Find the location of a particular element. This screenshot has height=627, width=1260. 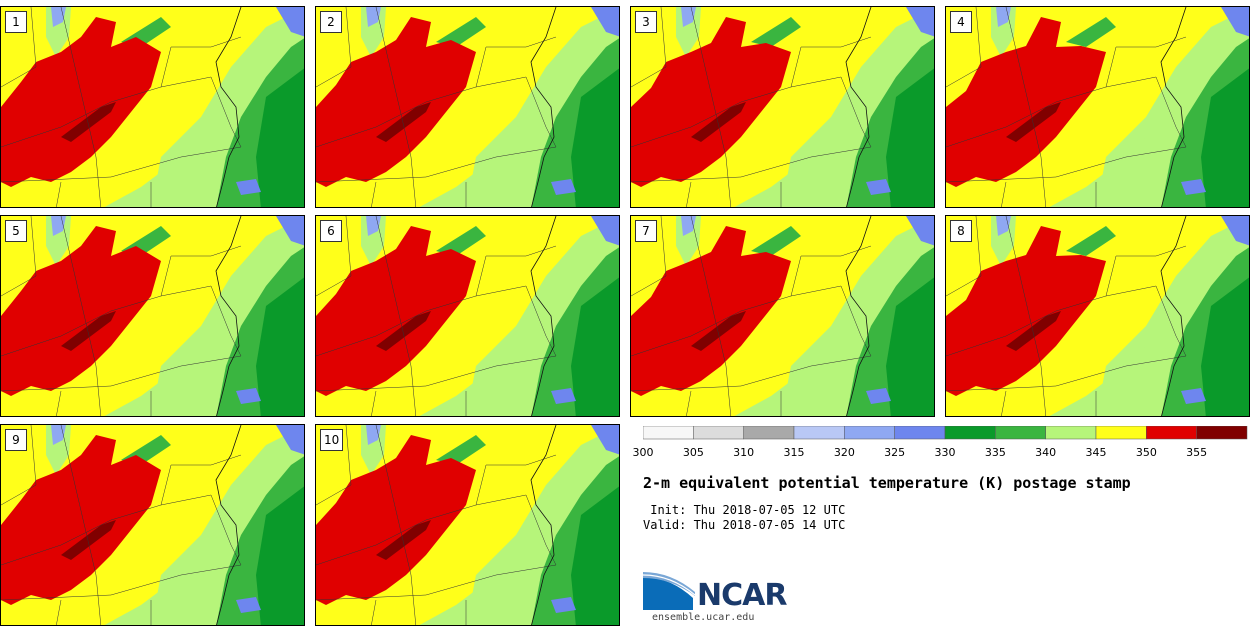

init-time: Init: Thu 2018-07-05 12 UTC is located at coordinates (744, 510).